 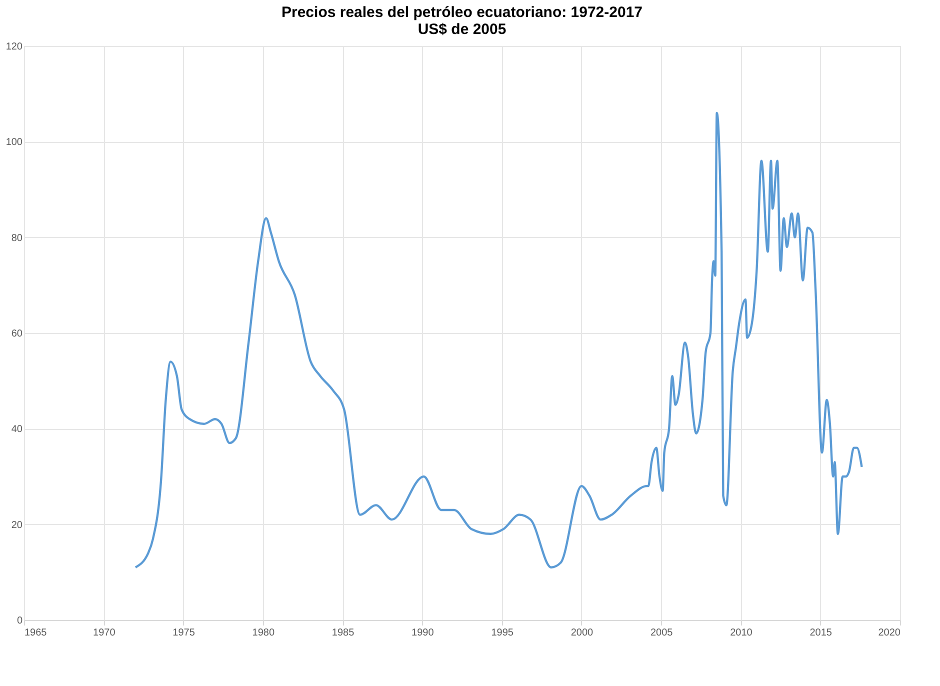 What do you see at coordinates (741, 633) in the screenshot?
I see `x-tick-label: 2010` at bounding box center [741, 633].